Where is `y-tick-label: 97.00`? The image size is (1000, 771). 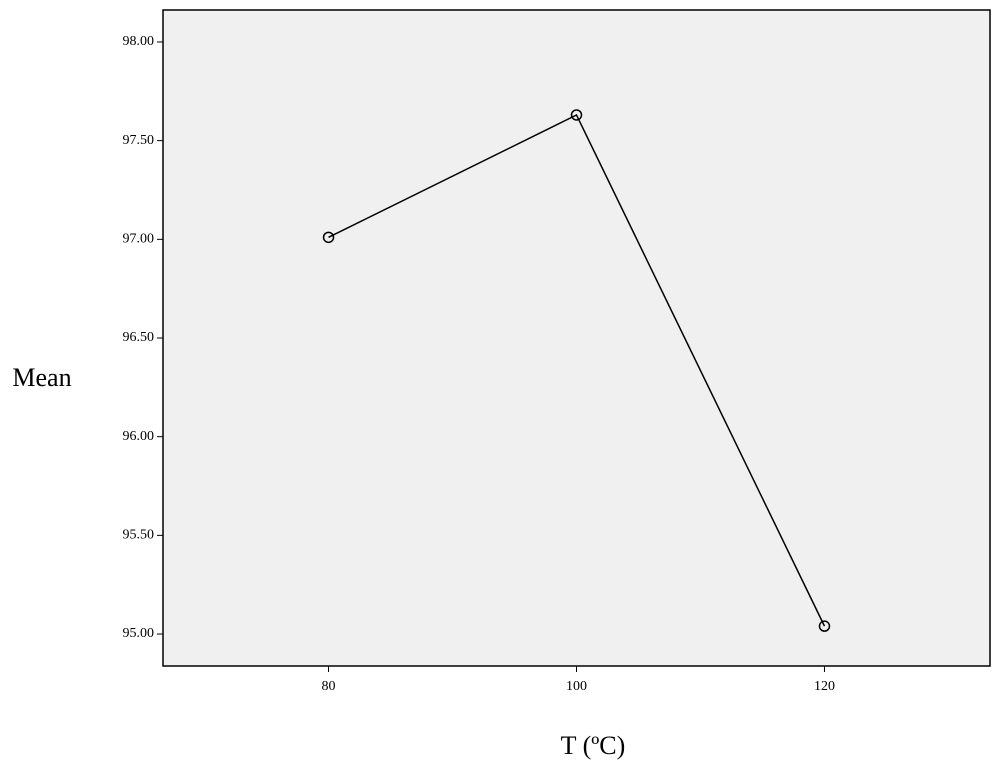 y-tick-label: 97.00 is located at coordinates (139, 239).